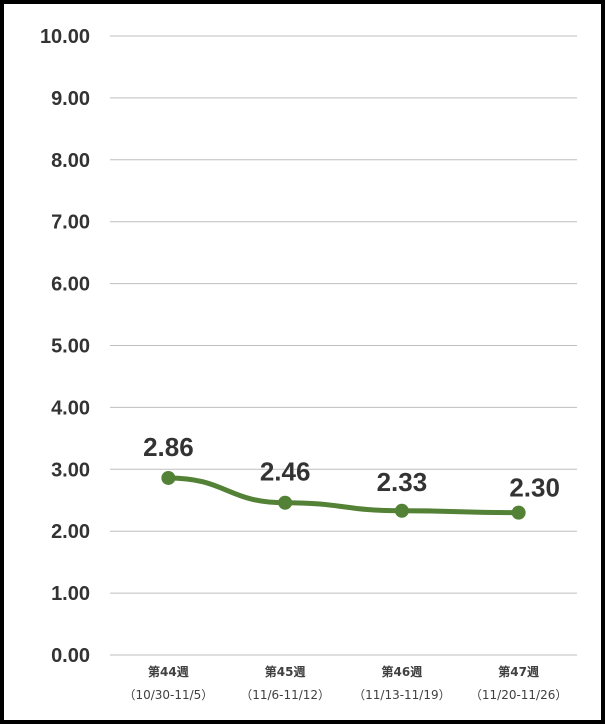 Image resolution: width=605 pixels, height=728 pixels. What do you see at coordinates (70, 594) in the screenshot?
I see `y-tick-label: 1.00` at bounding box center [70, 594].